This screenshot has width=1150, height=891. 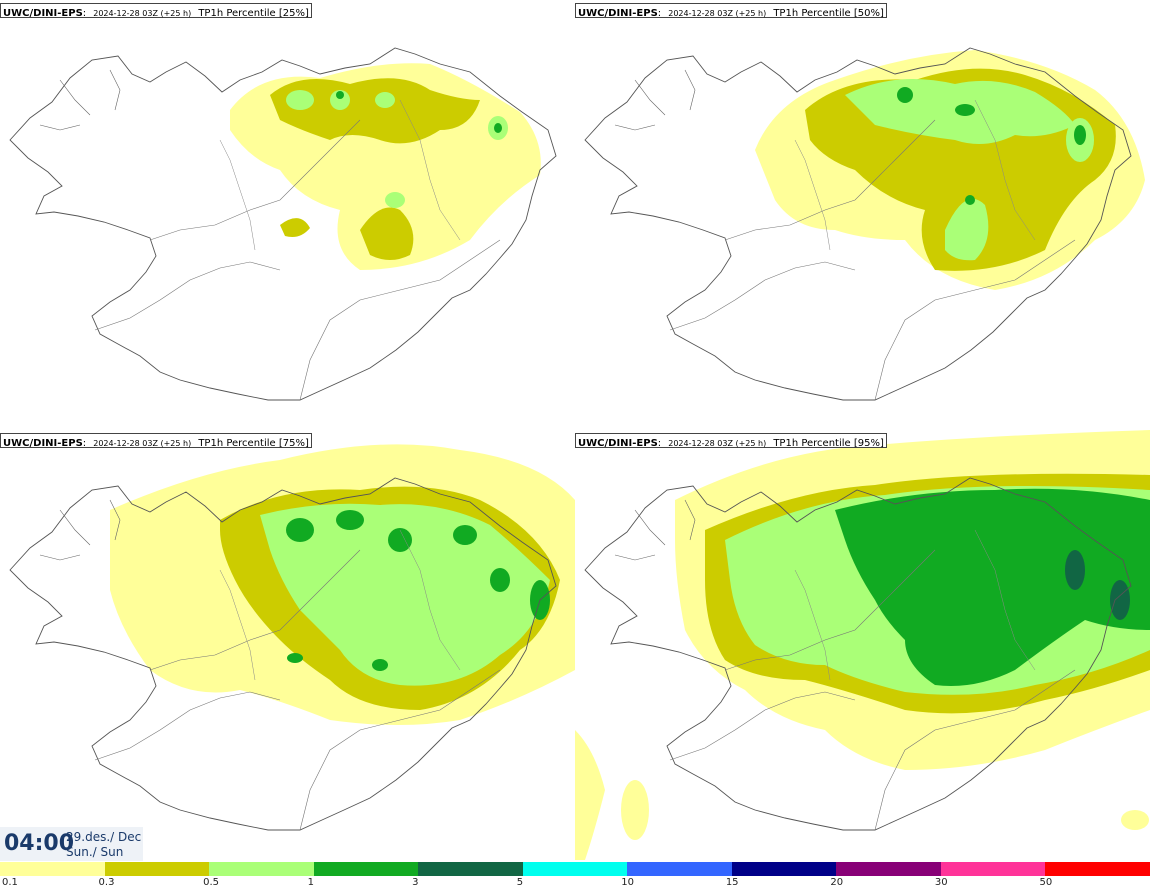 What do you see at coordinates (39, 843) in the screenshot?
I see `valid-hour: 04:00` at bounding box center [39, 843].